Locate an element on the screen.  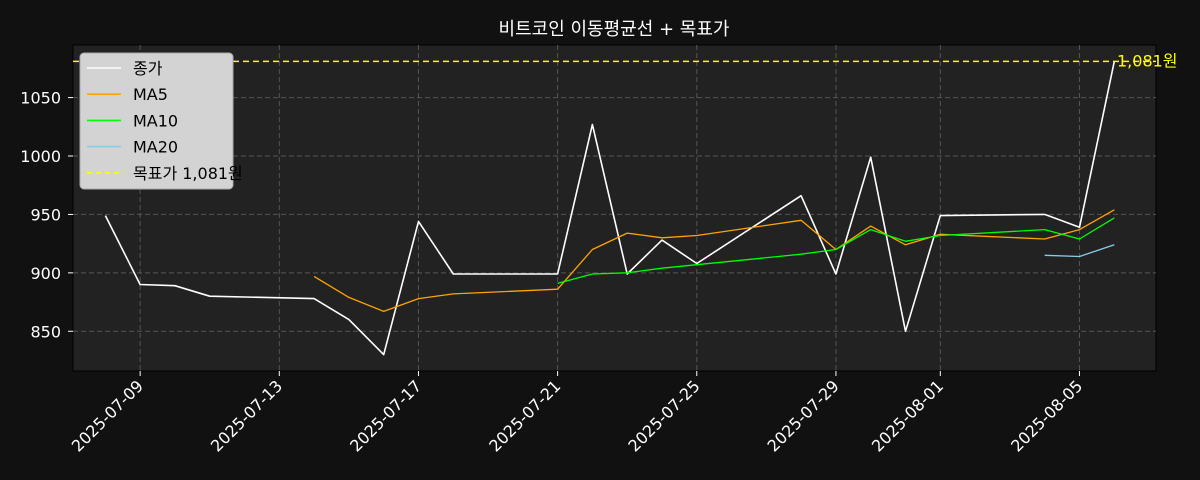
y-tick-label: 850 is located at coordinates (45, 331).